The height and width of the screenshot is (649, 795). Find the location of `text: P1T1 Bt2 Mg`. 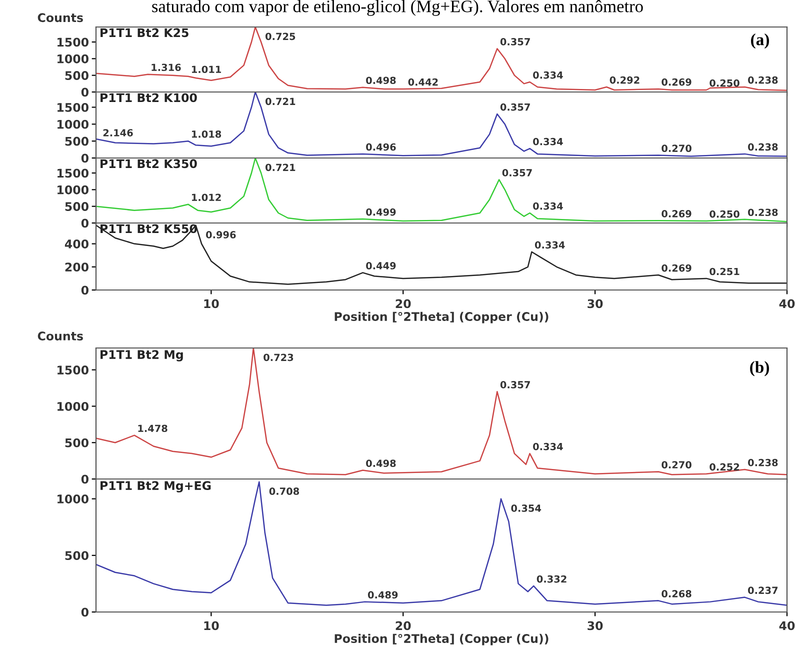

text: P1T1 Bt2 Mg is located at coordinates (141, 356).